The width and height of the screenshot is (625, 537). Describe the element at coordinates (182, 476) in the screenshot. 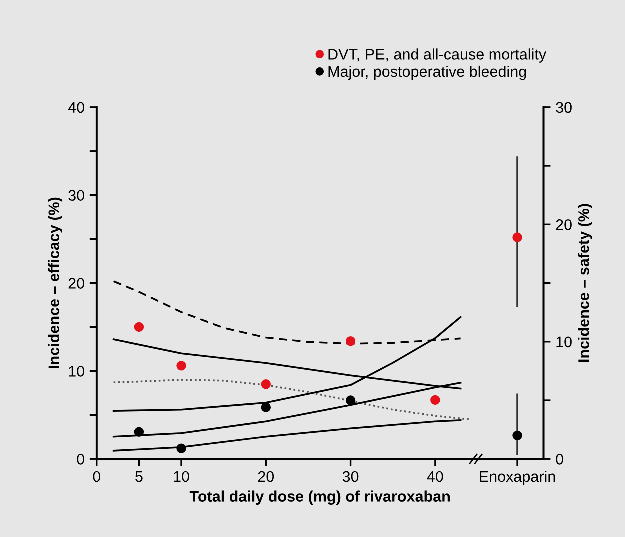

I see `x-tick-label: 10` at that location.